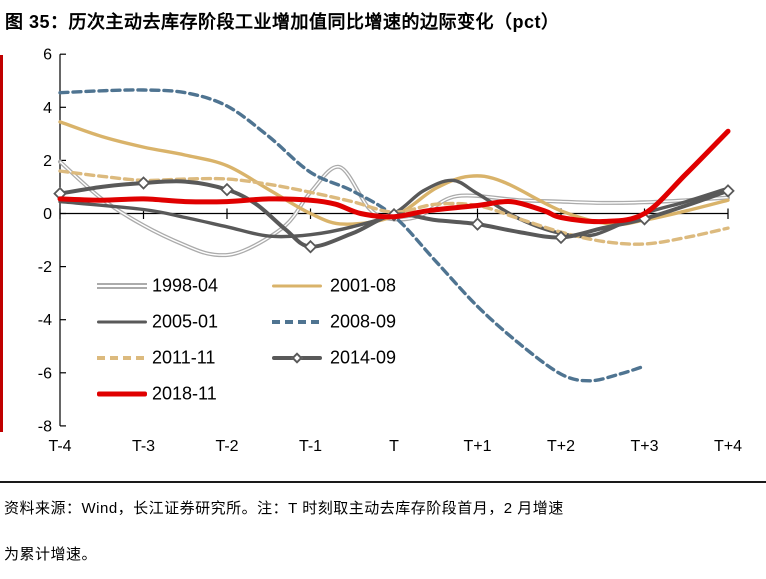 The width and height of the screenshot is (766, 579). What do you see at coordinates (45, 426) in the screenshot?
I see `y-tick-label: -8` at bounding box center [45, 426].